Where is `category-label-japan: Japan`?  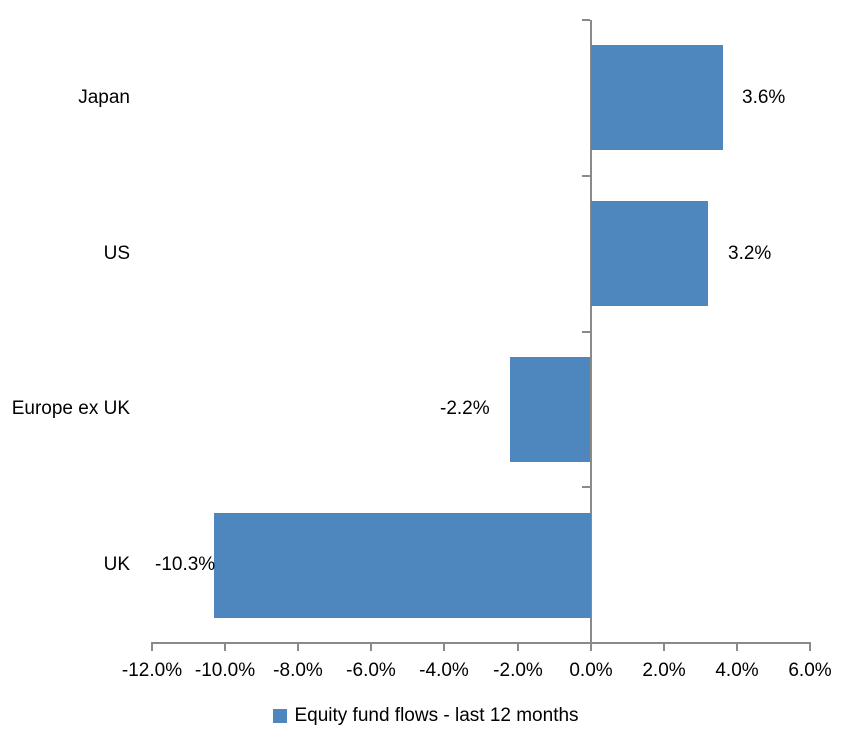
category-label-japan: Japan is located at coordinates (104, 97).